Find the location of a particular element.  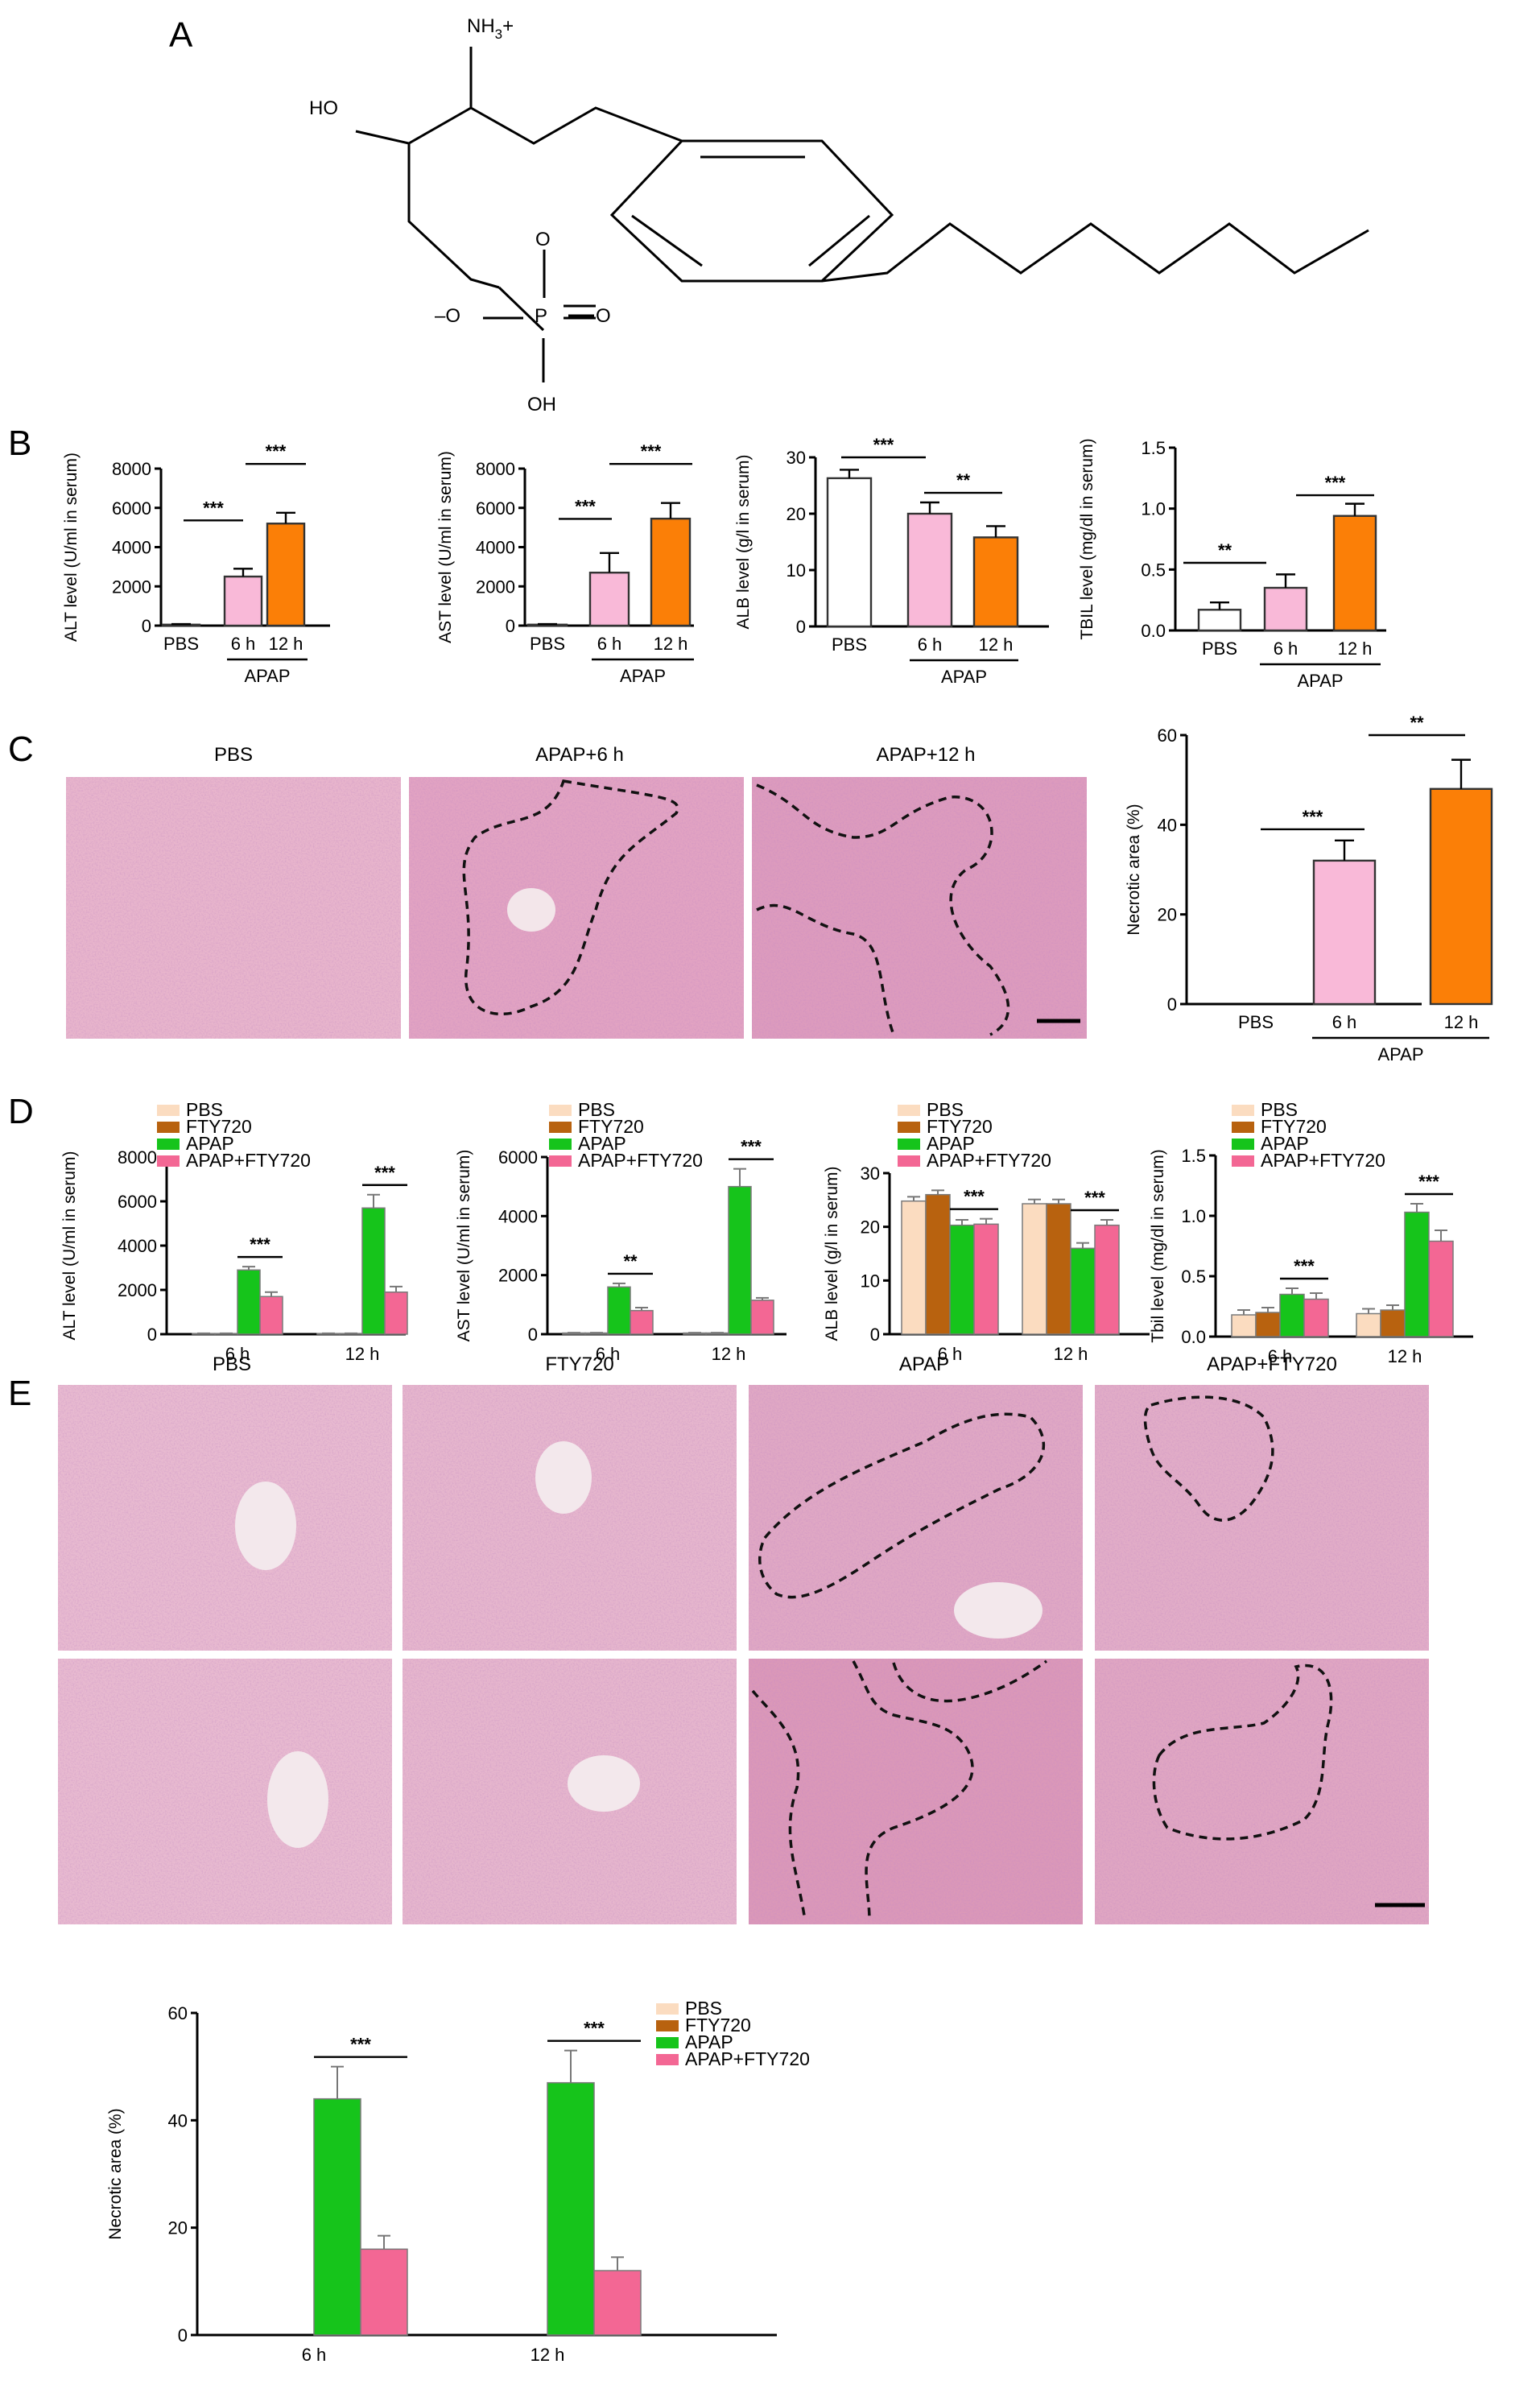

y-tick-label: 0.5 is located at coordinates (1193, 1277).